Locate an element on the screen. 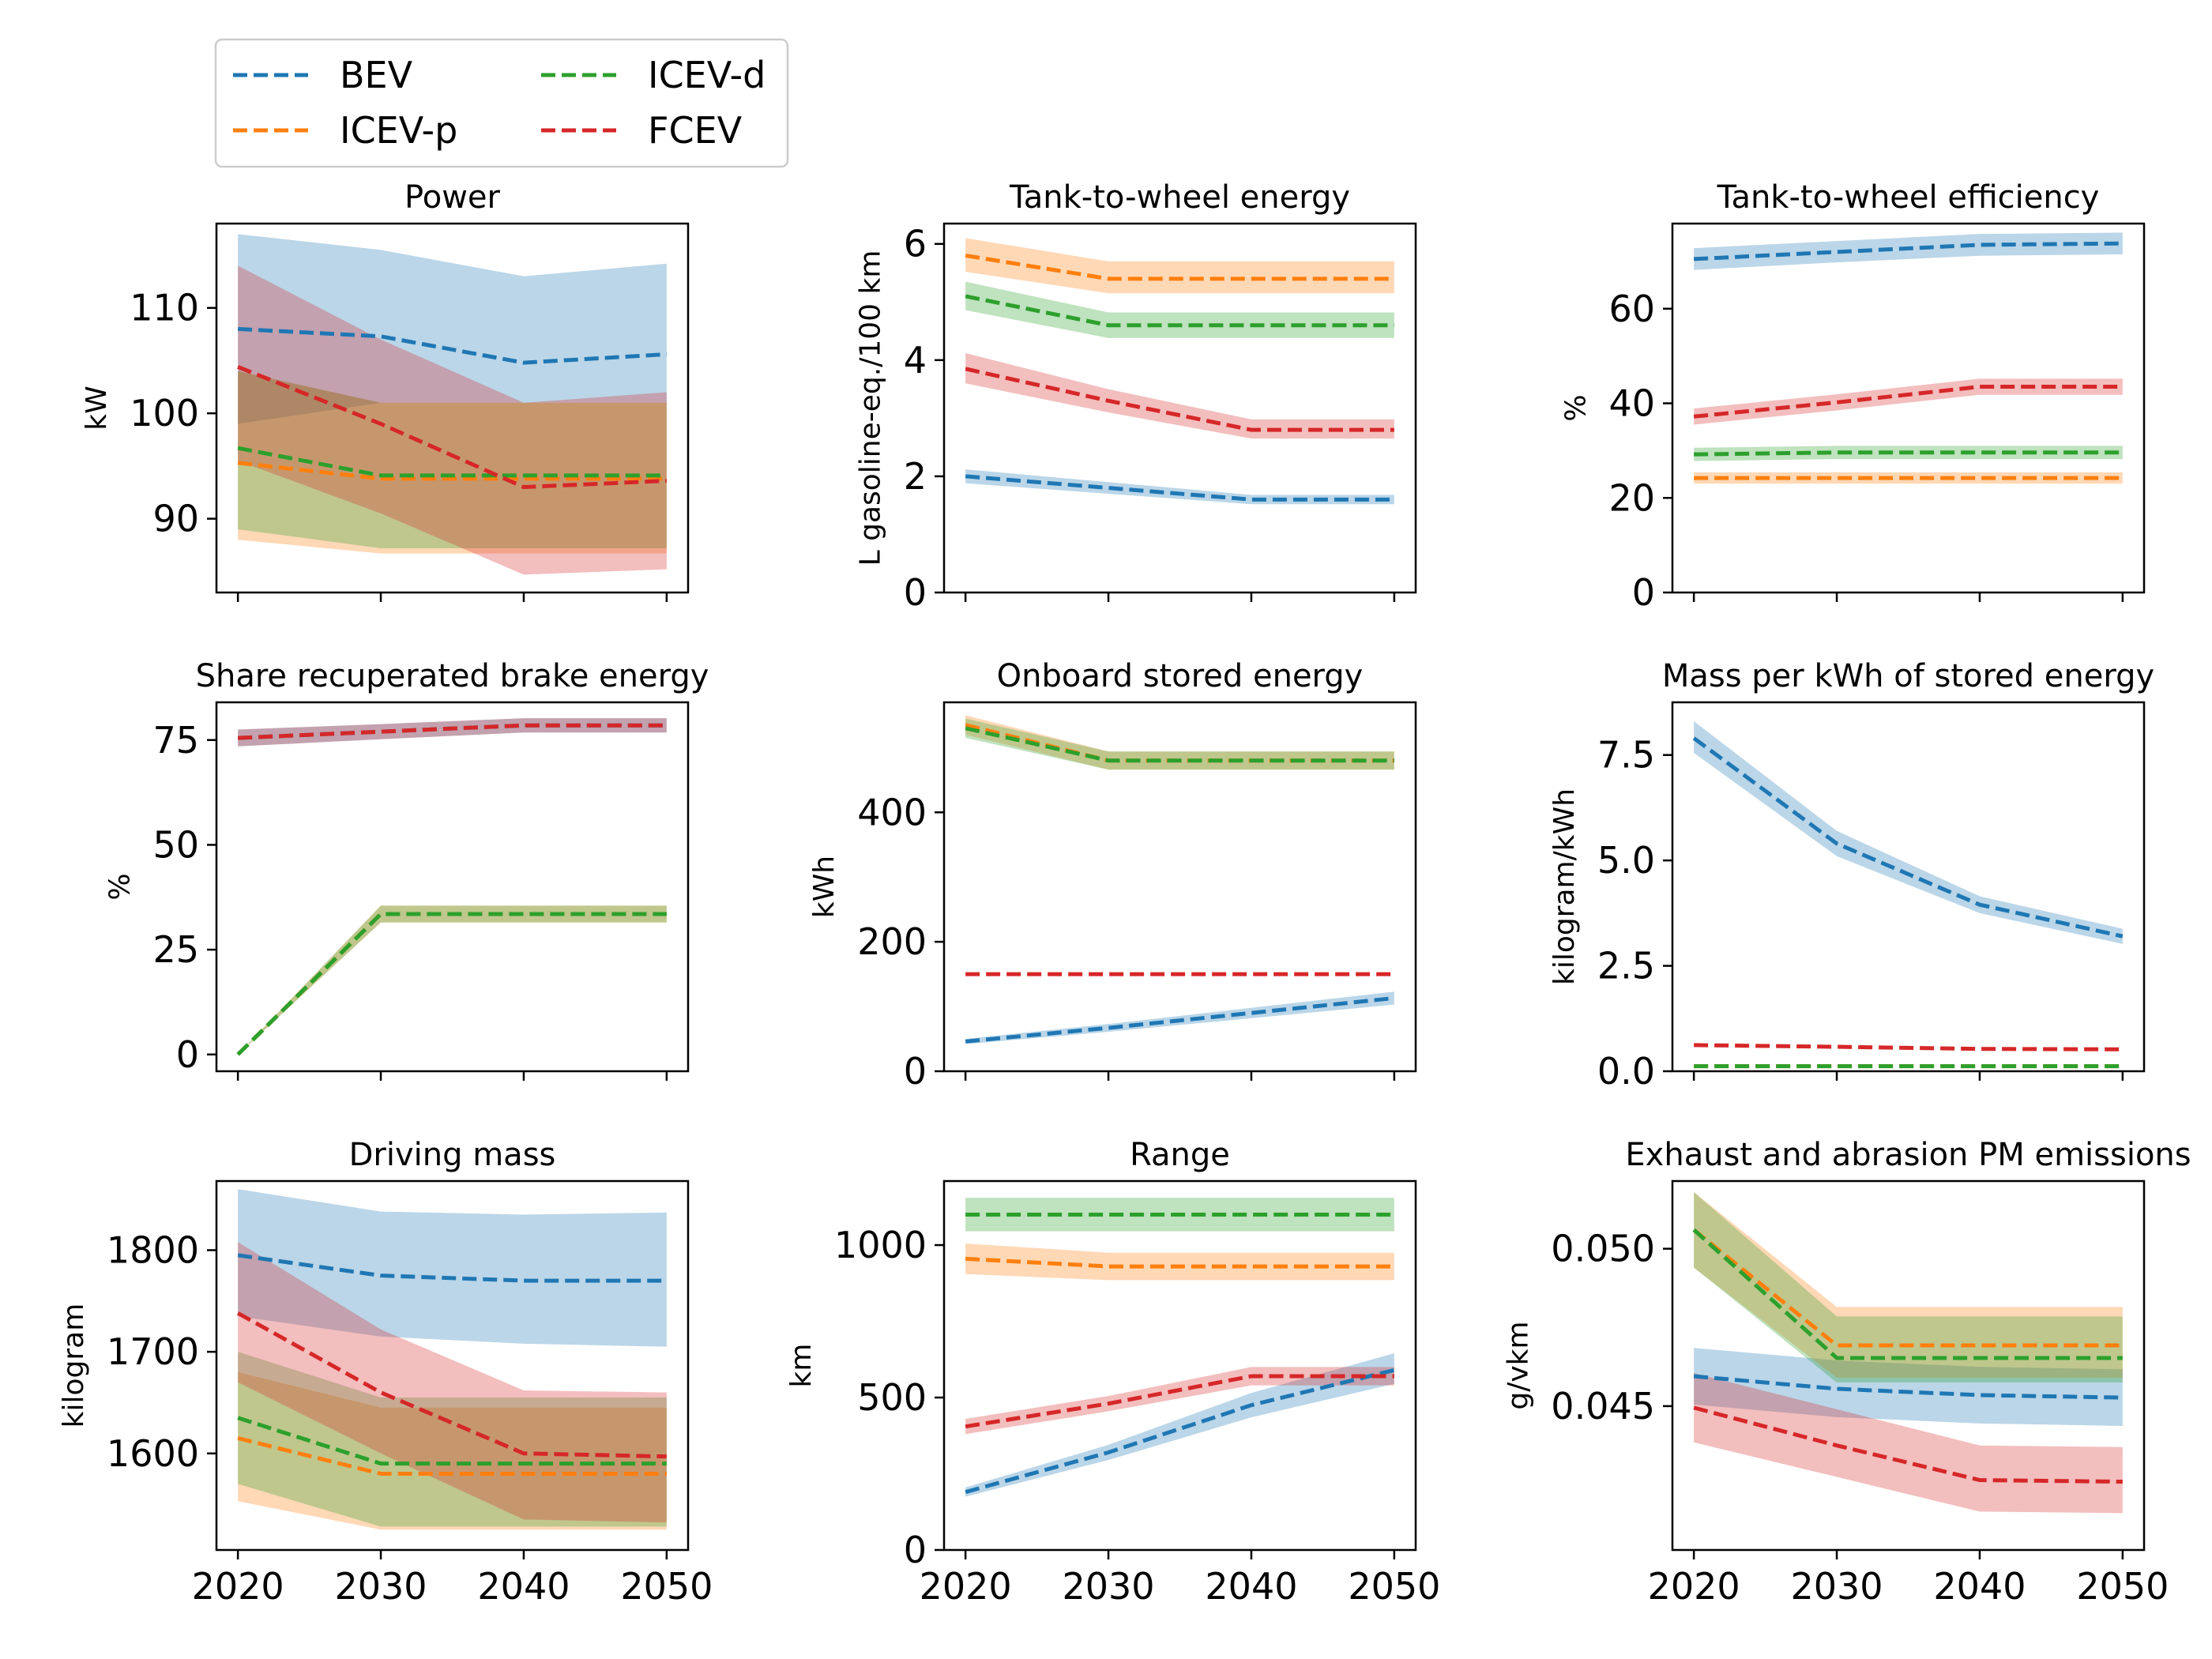 The image size is (2212, 1659). y-tick-label: 0.050 is located at coordinates (1603, 1249).